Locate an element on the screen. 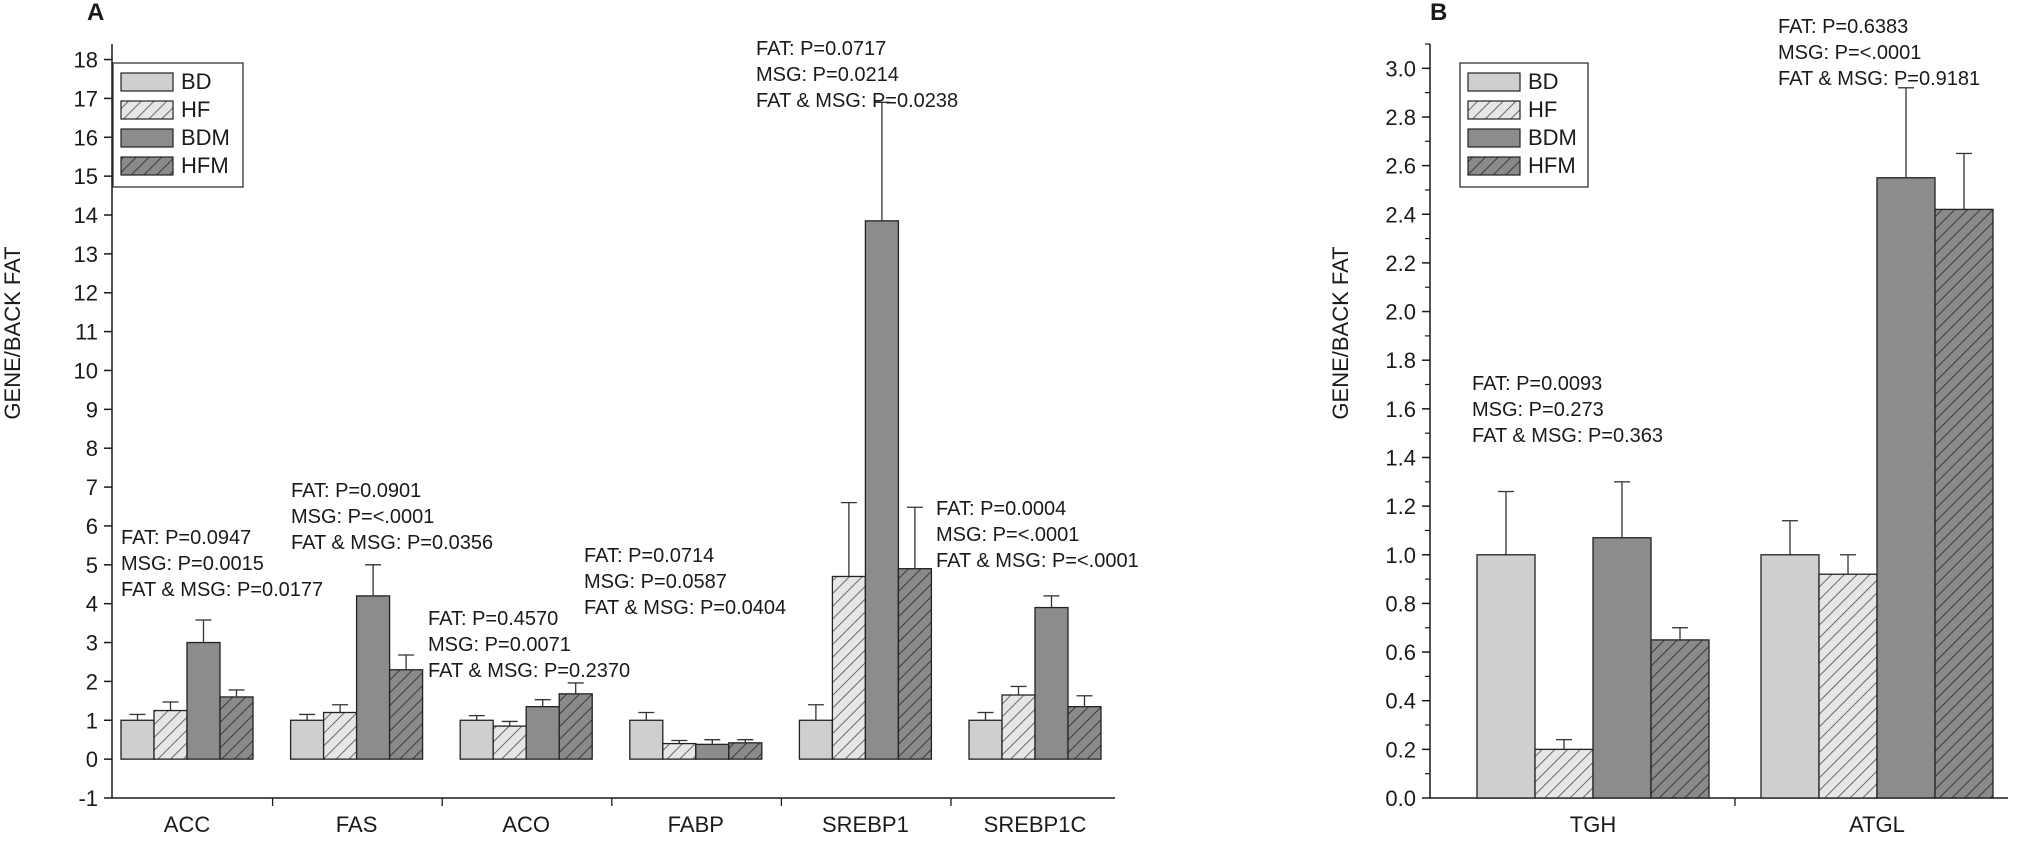 The image size is (2018, 848). y-tick-label: 0 is located at coordinates (92, 759).